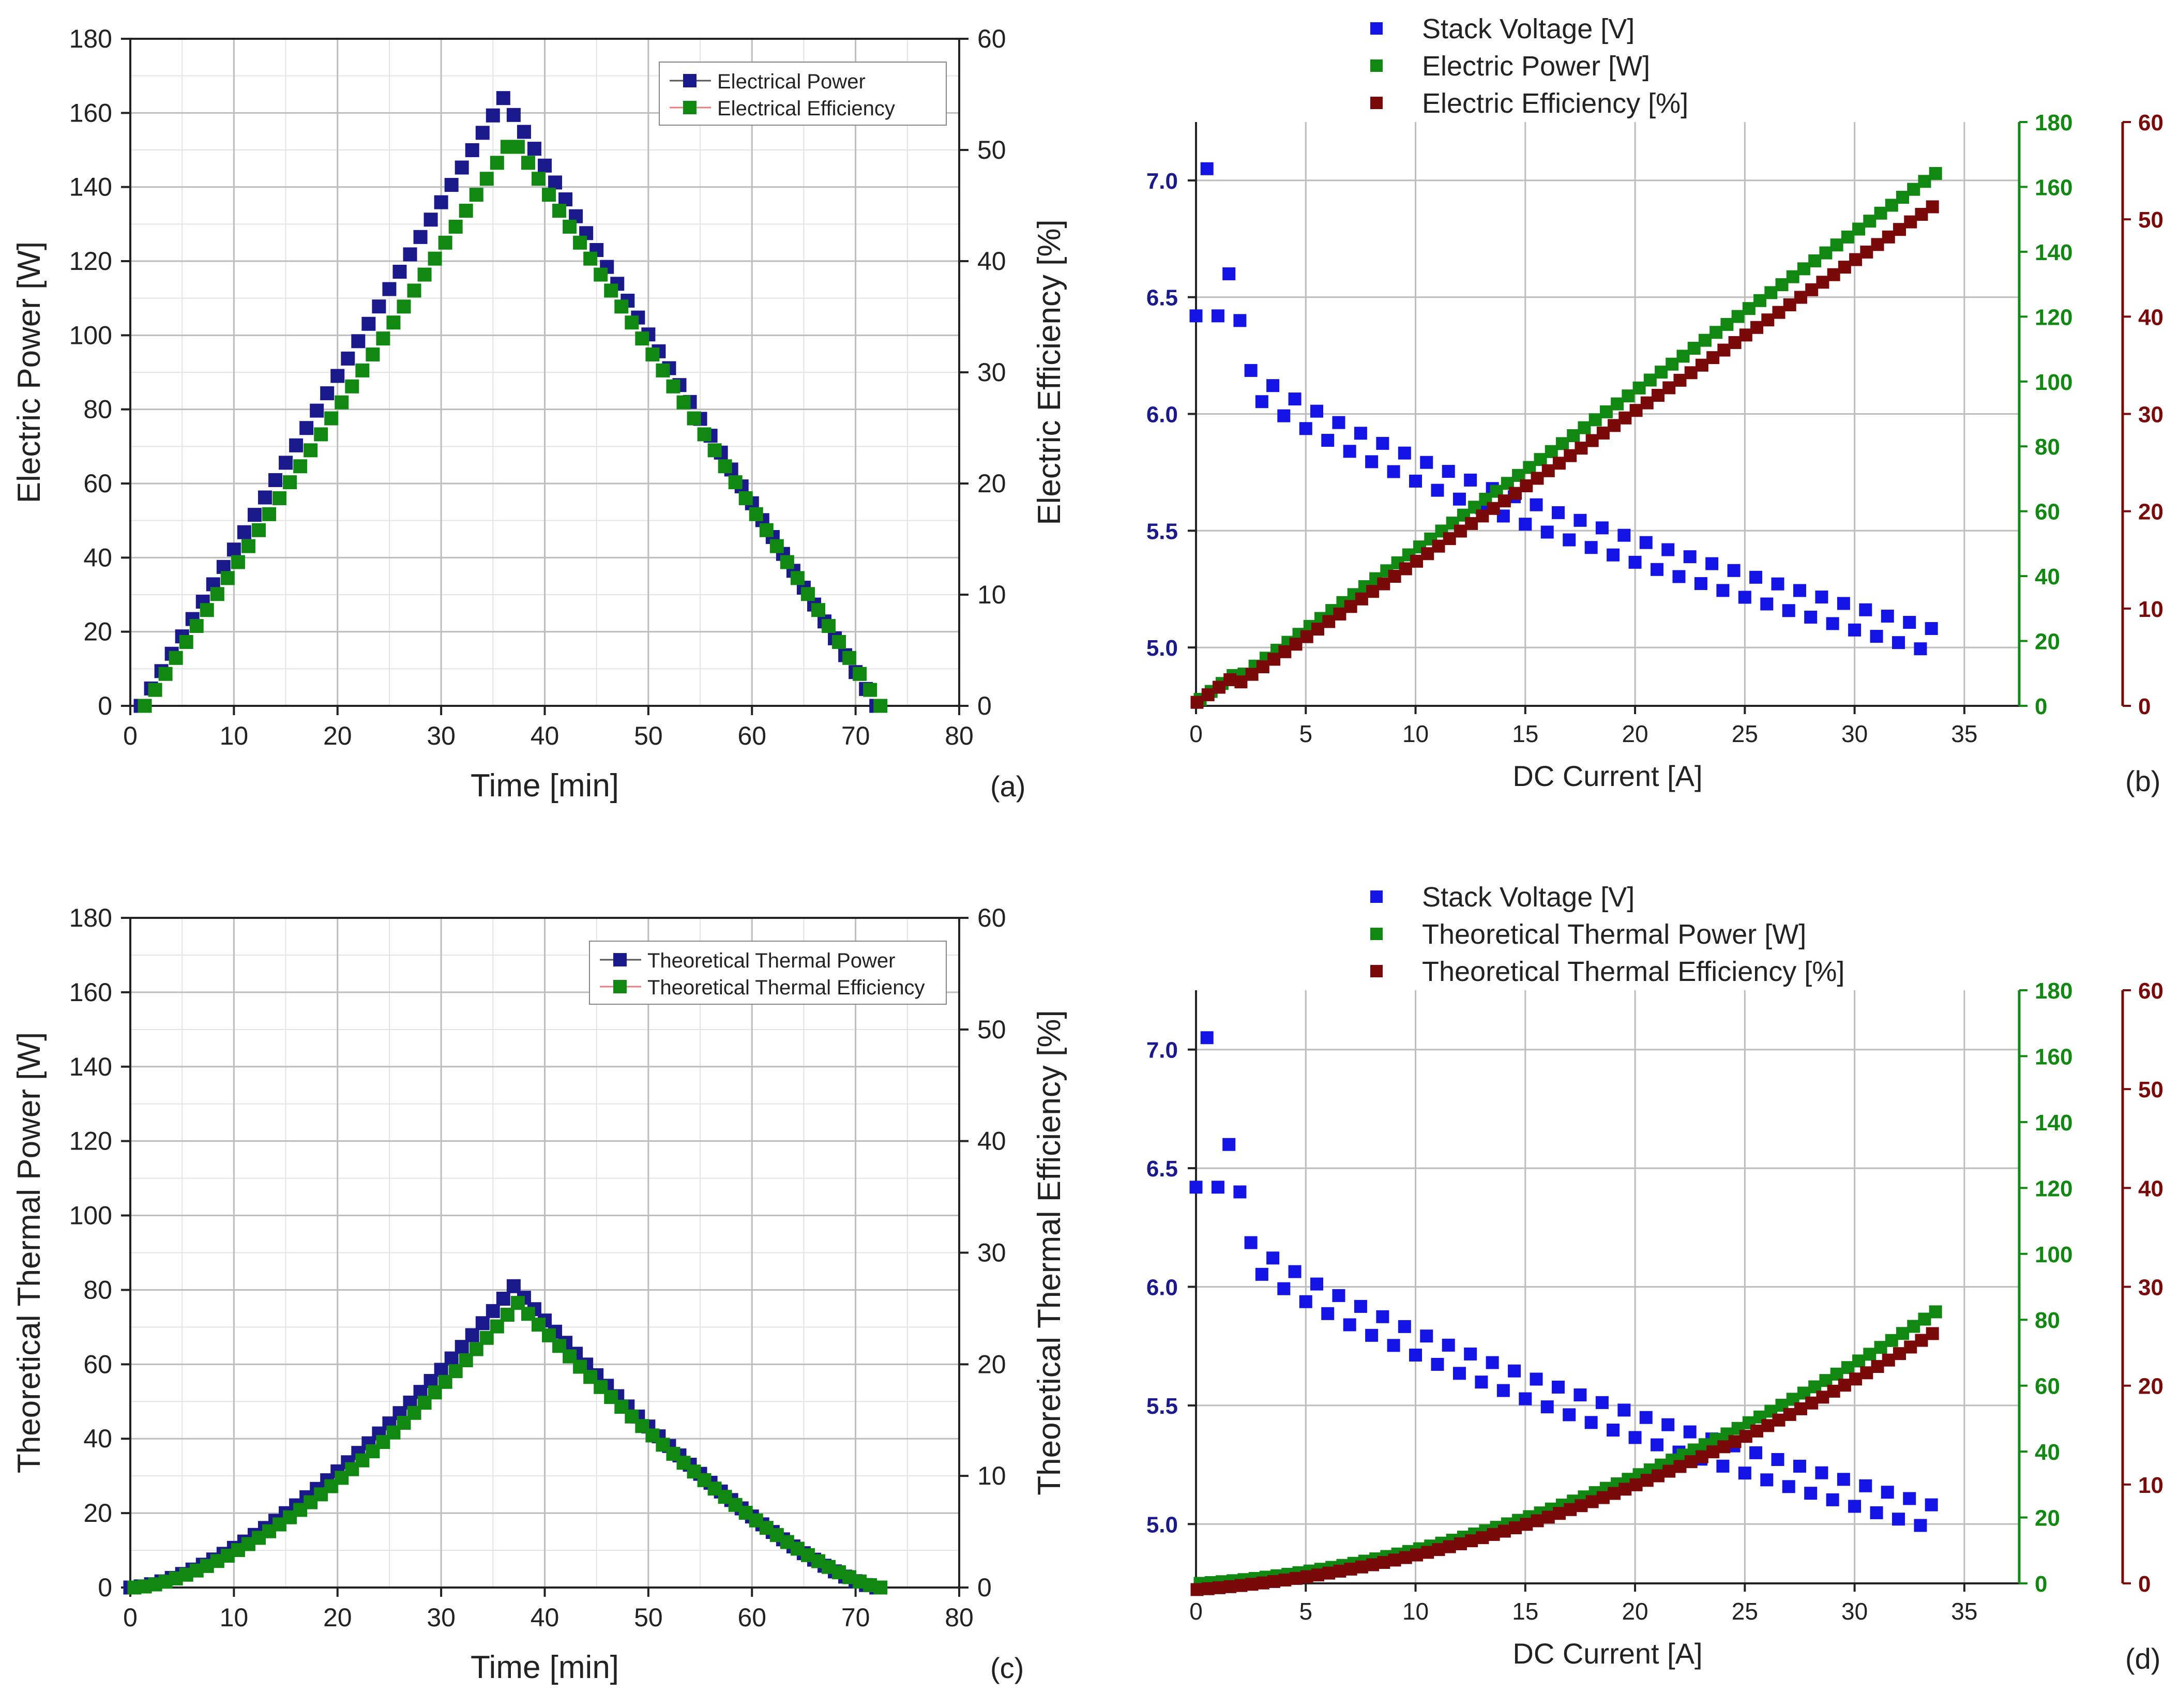 The height and width of the screenshot is (1708, 2179). Describe the element at coordinates (1162, 1051) in the screenshot. I see `y-tick-label: 7.0` at that location.